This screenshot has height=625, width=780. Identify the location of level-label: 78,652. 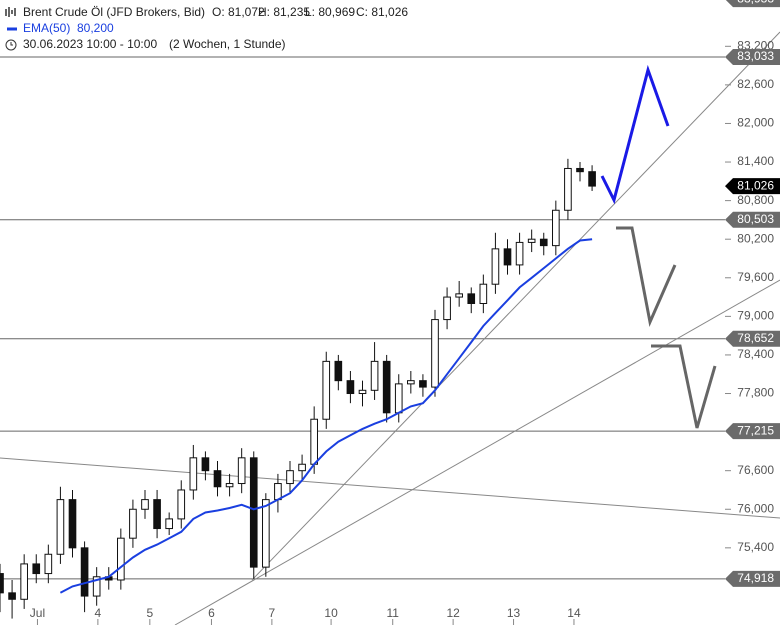
(755, 338).